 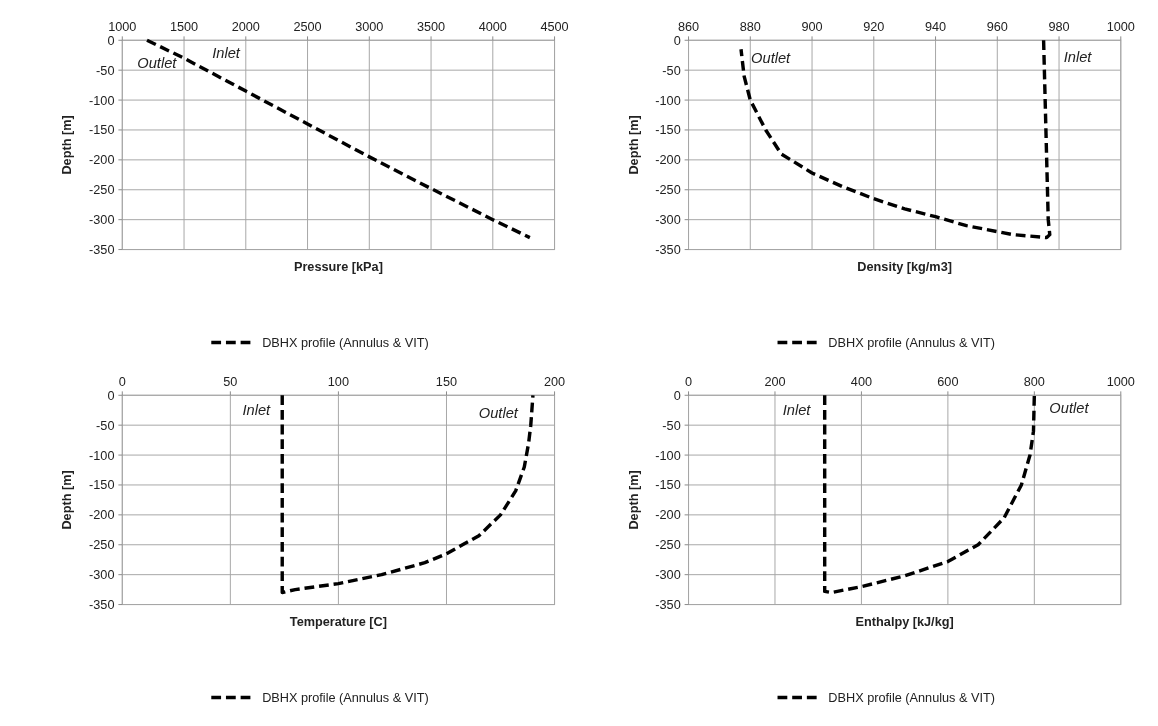 What do you see at coordinates (935, 26) in the screenshot?
I see `x-tick-label: 940` at bounding box center [935, 26].